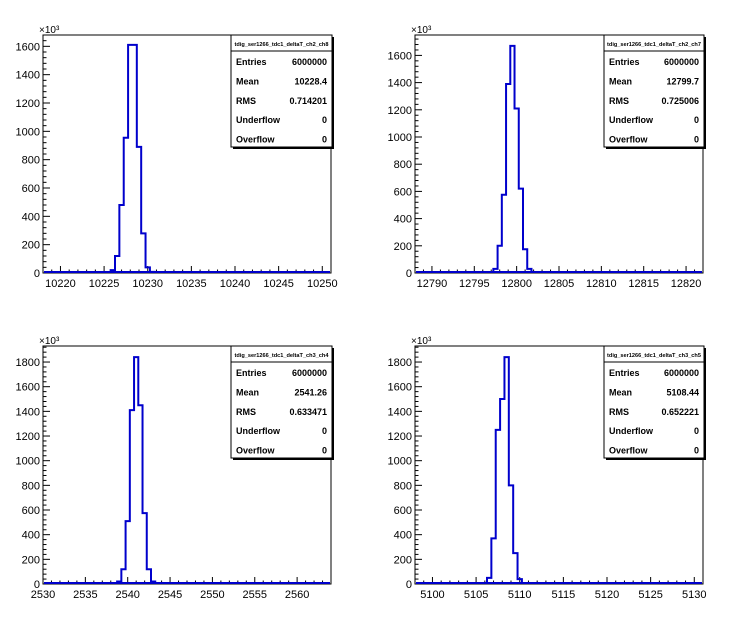 The height and width of the screenshot is (622, 746). What do you see at coordinates (308, 101) in the screenshot?
I see `stats-value: 0.714201` at bounding box center [308, 101].